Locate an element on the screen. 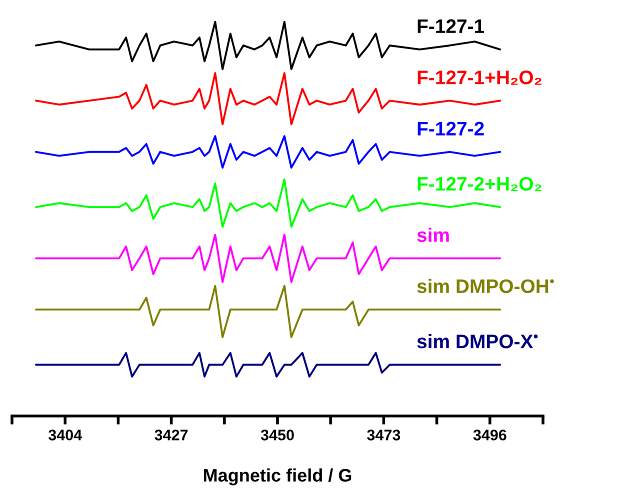 The height and width of the screenshot is (490, 630). x-tick-label: 3473 is located at coordinates (383, 435).